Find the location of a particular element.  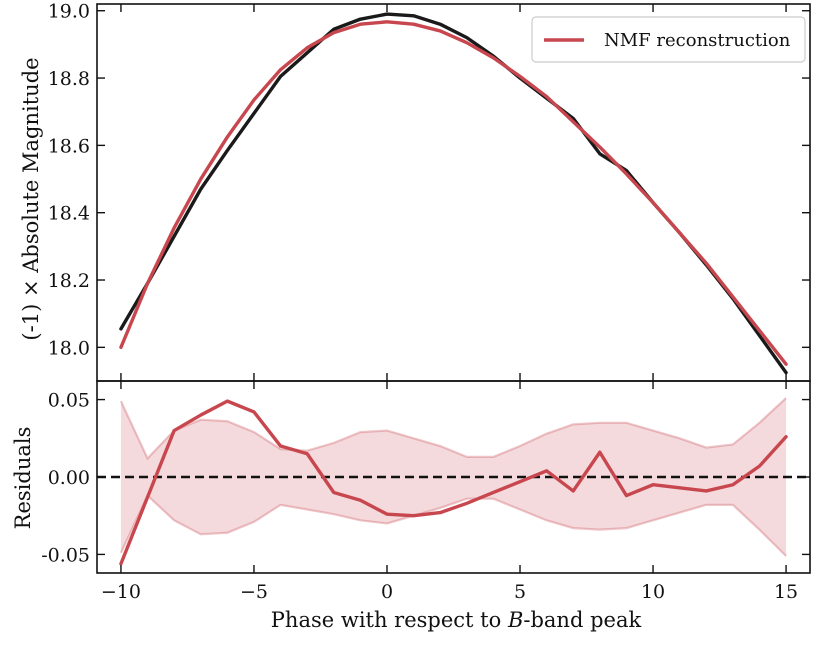

uncertainty-band-lower-edge is located at coordinates (453, 525).